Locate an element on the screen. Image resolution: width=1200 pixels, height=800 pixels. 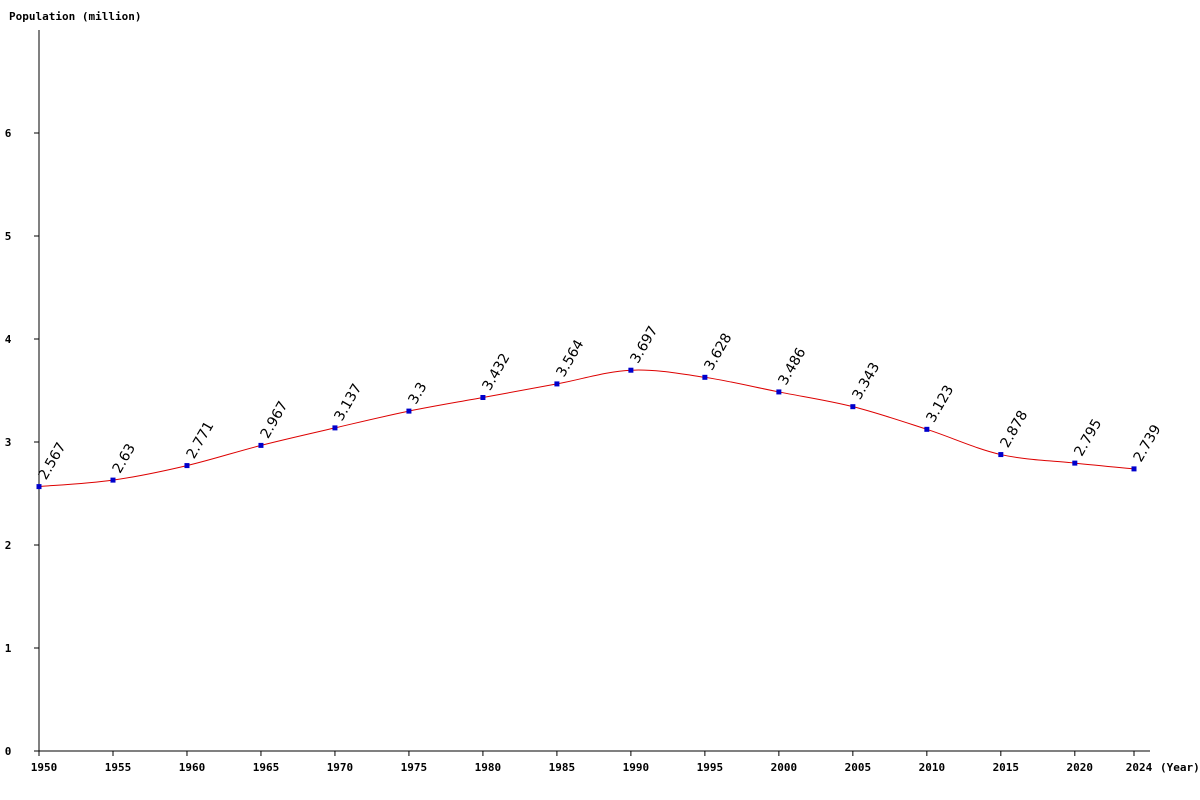
x-tick-label: 2000 is located at coordinates (784, 767).